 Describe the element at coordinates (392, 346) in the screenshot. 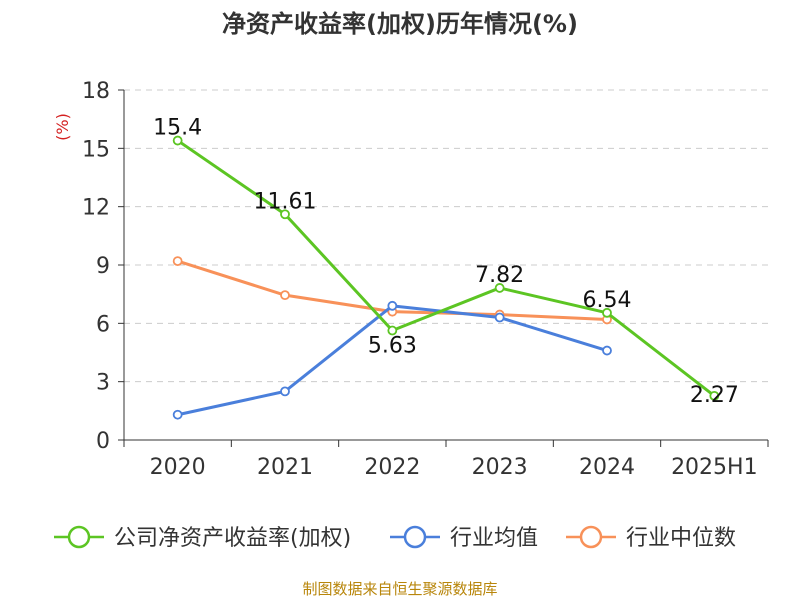

I see `data-label: 5.63` at that location.